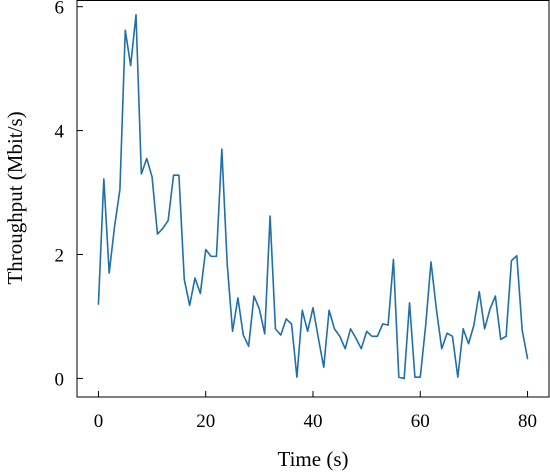  Describe the element at coordinates (60, 195) in the screenshot. I see `y-axis-tick-labels: 0 2 4 6` at that location.